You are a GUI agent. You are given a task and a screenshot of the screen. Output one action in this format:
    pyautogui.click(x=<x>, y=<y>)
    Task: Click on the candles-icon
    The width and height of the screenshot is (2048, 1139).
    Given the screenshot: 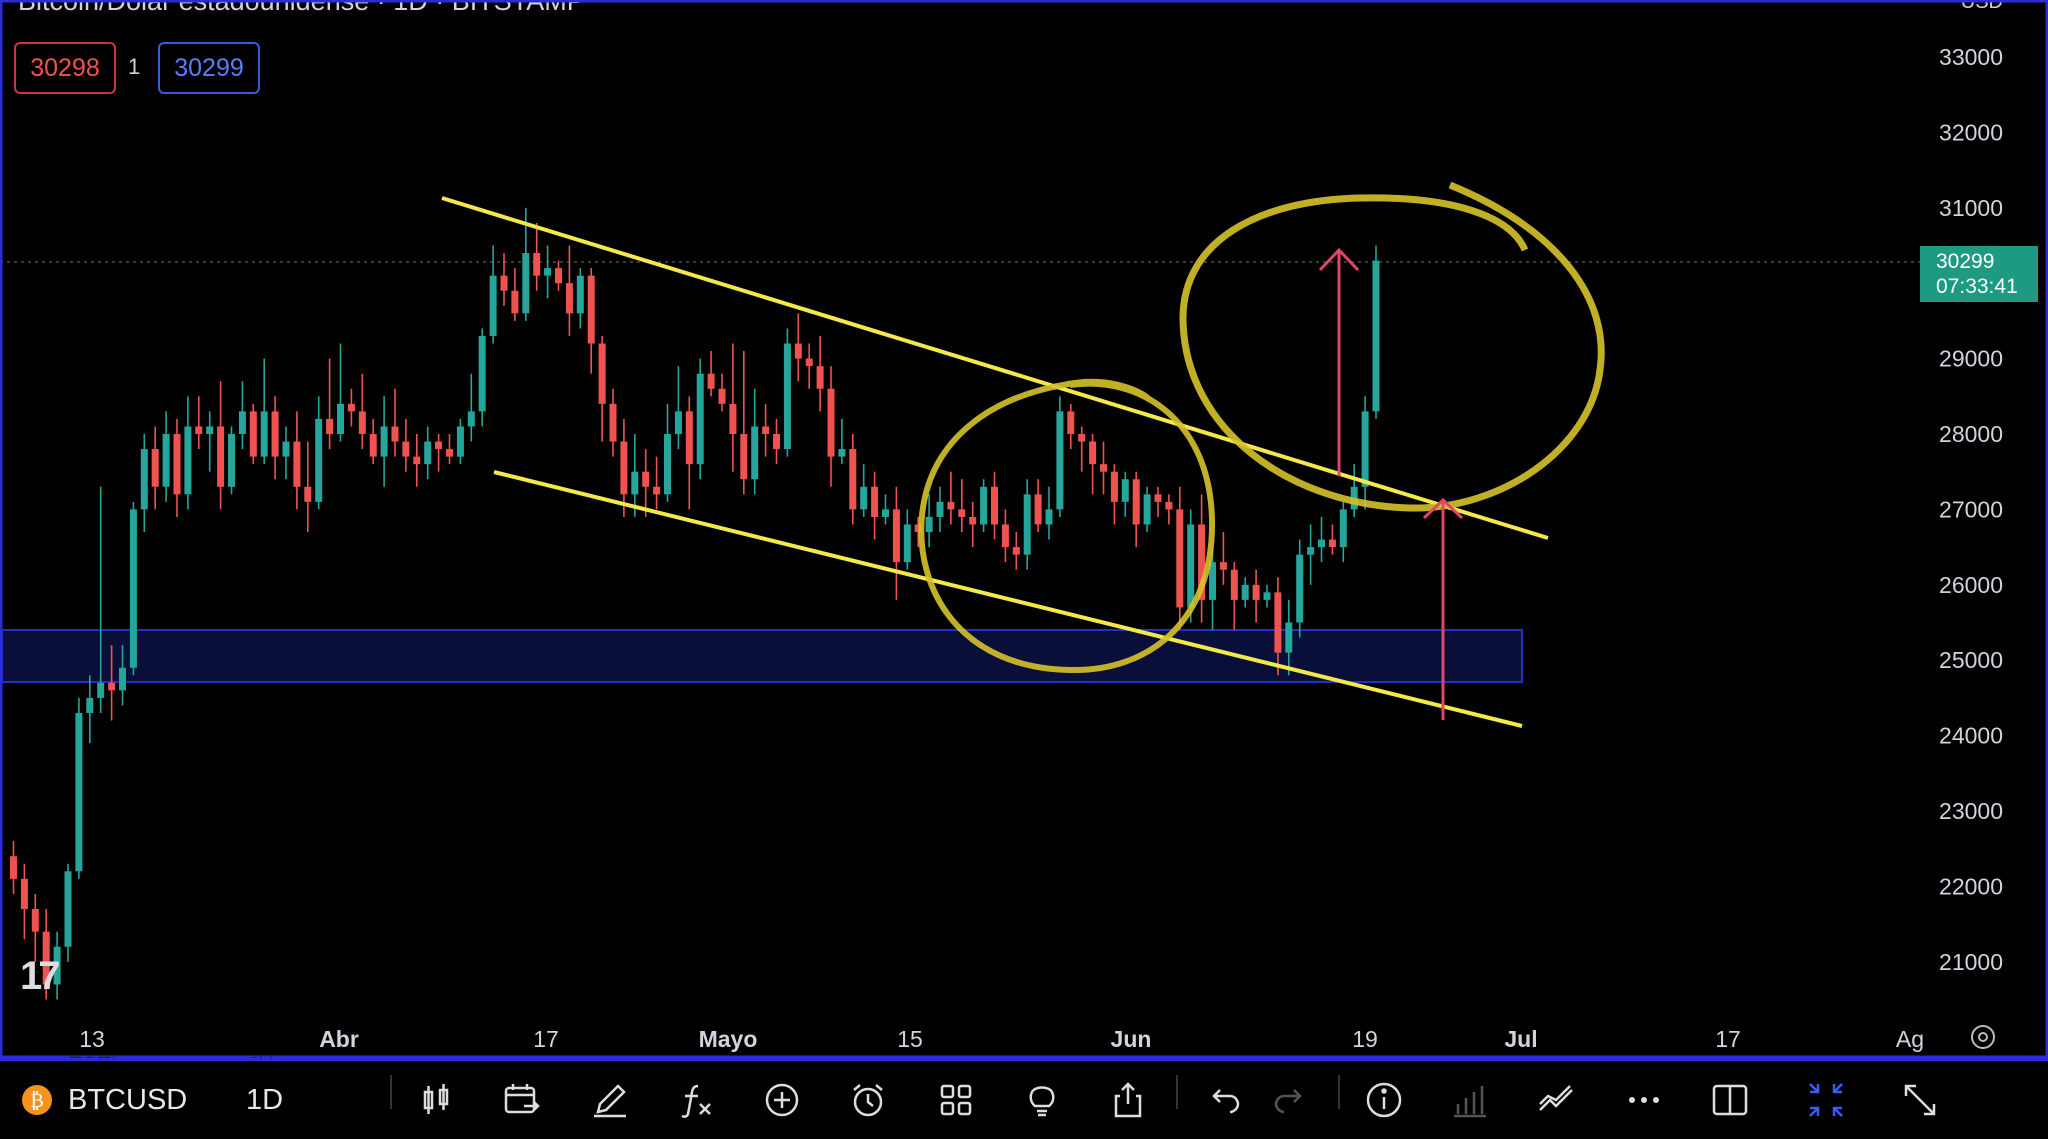 What is the action you would take?
    pyautogui.click(x=436, y=1100)
    